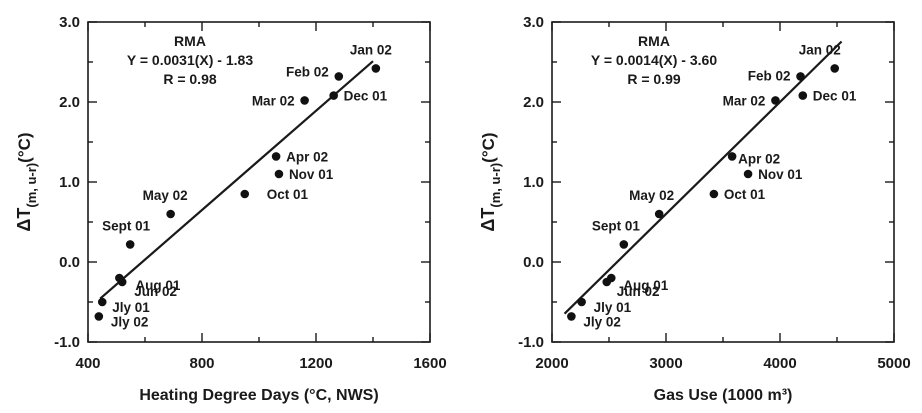 This screenshot has width=922, height=413. What do you see at coordinates (654, 60) in the screenshot?
I see `regression-annotation-line: Y = 0.0014(X) - 3.60` at bounding box center [654, 60].